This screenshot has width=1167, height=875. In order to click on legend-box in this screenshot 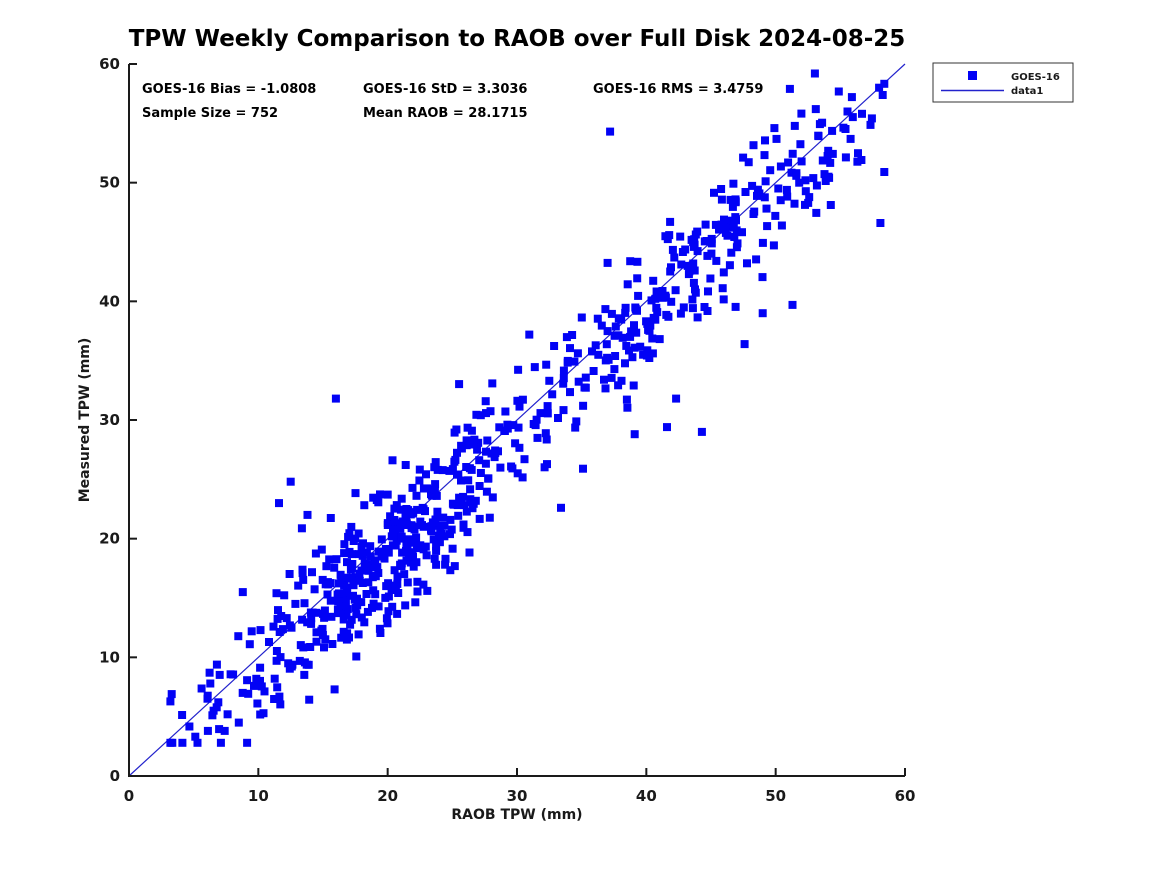, I will do `click(1003, 82)`.